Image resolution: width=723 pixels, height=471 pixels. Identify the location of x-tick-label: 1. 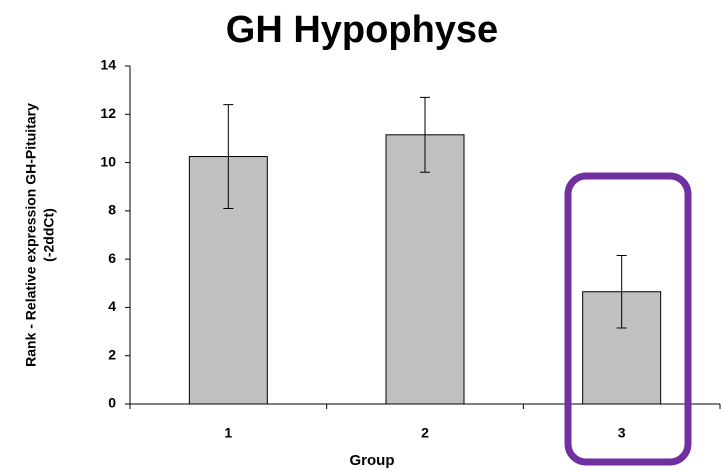
(228, 433).